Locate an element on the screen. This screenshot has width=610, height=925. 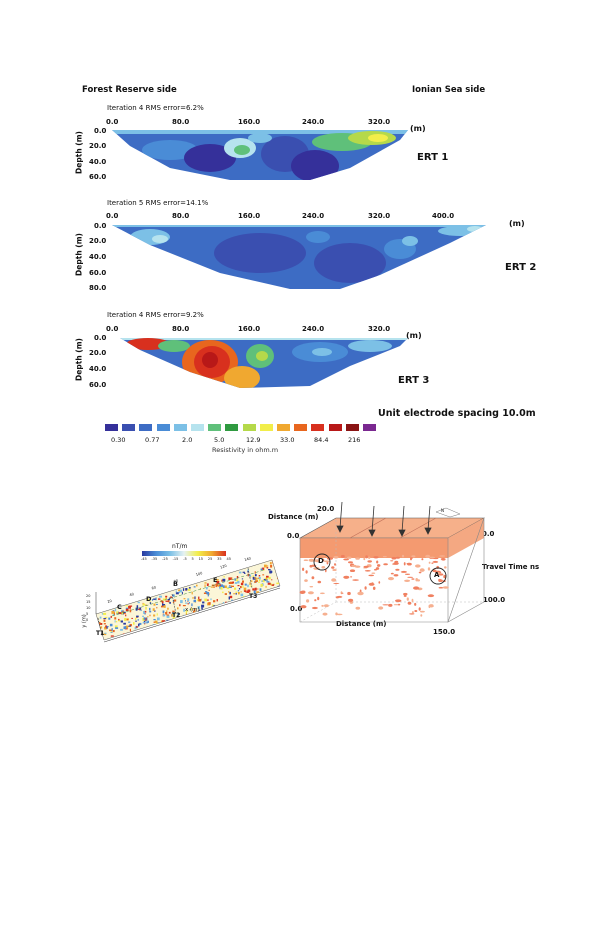
ert1-x-tick: 320.0 is located at coordinates (379, 122).